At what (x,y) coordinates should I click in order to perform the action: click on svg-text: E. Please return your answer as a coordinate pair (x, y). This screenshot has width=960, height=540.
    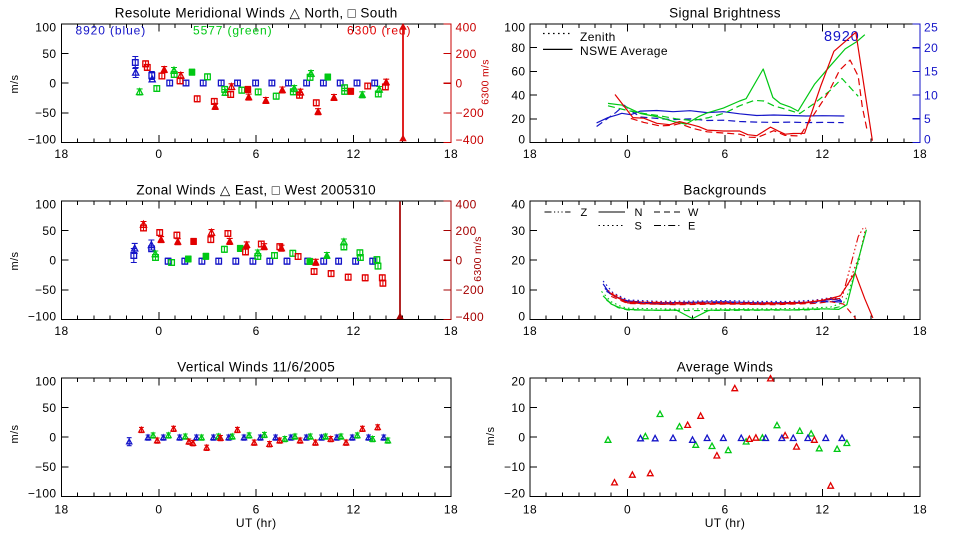
    Looking at the image, I should click on (692, 227).